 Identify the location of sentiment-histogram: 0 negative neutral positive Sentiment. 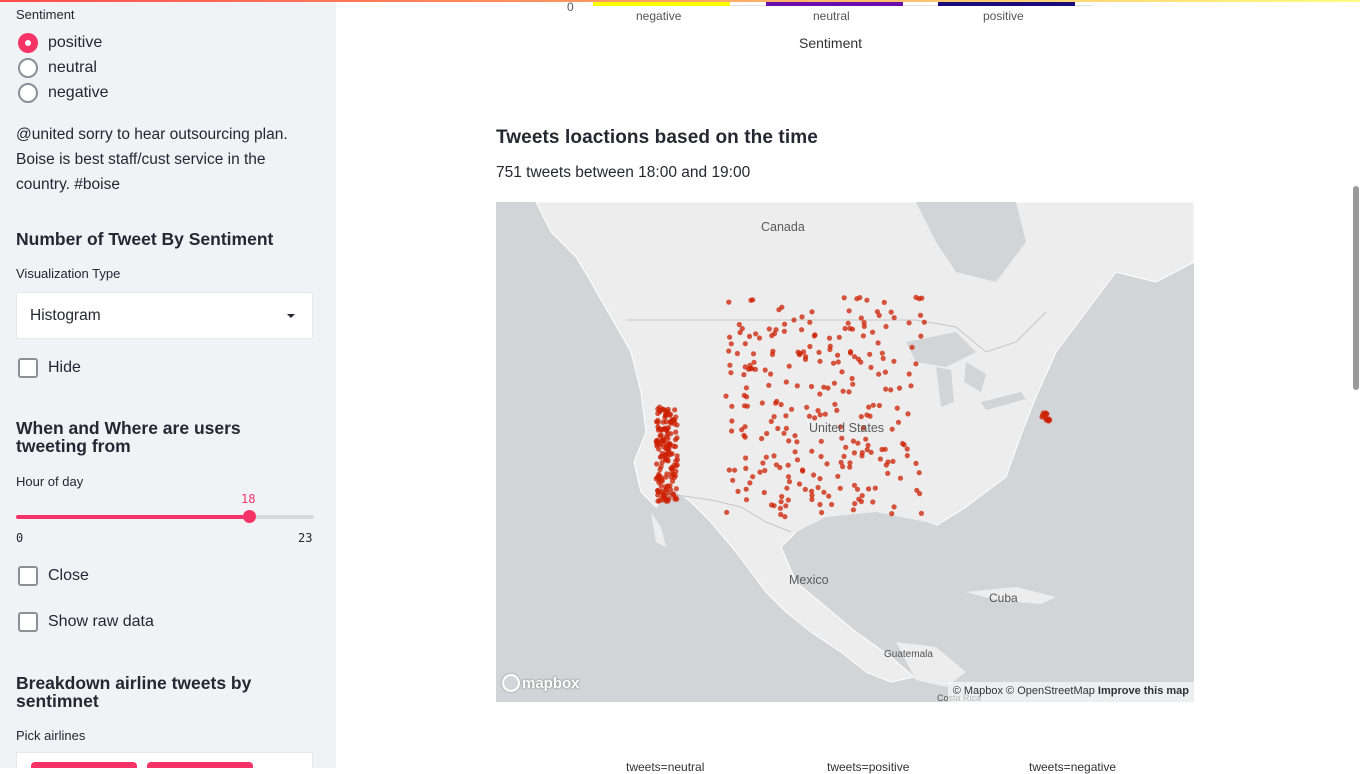
(546, 30).